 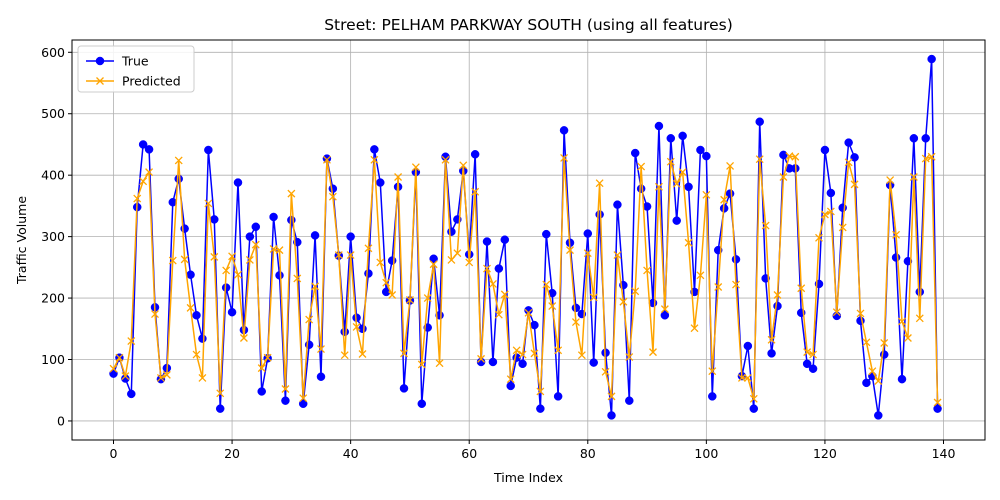 I want to click on y-tick-label: 300, so click(x=53, y=236).